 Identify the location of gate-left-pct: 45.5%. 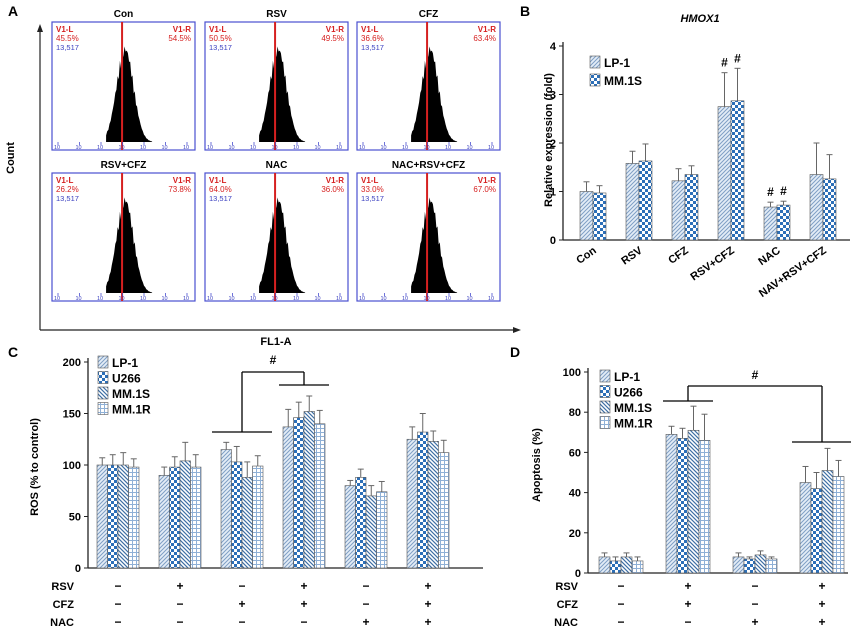
(67, 38).